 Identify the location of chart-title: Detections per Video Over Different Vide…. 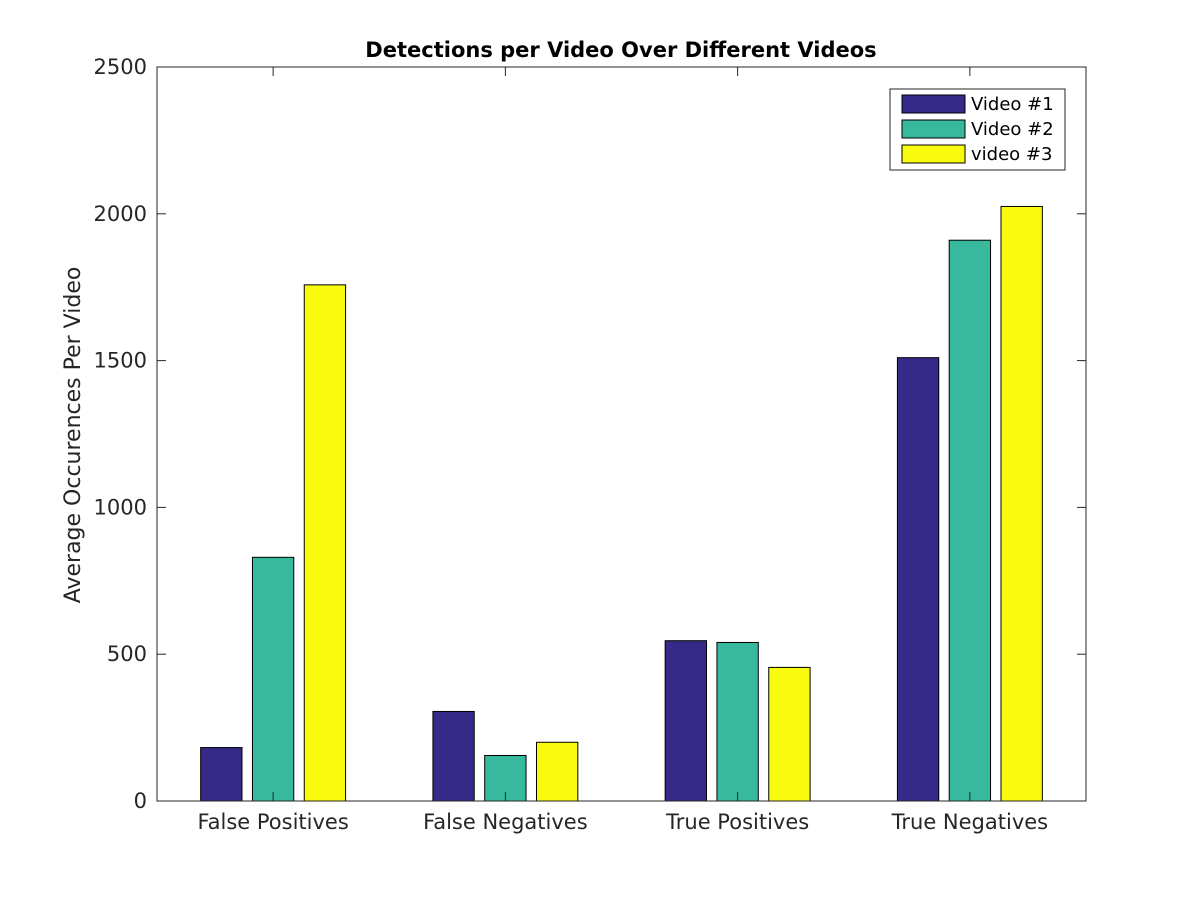
(620, 50).